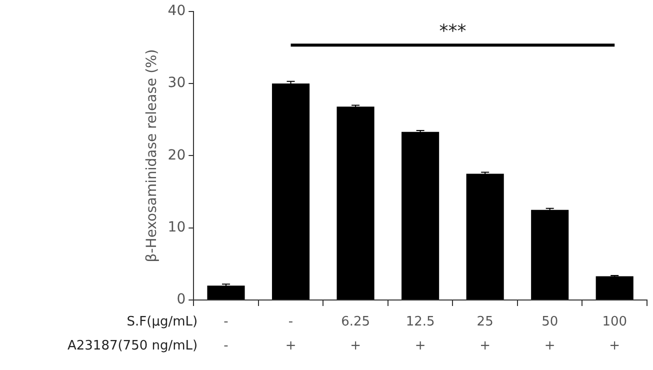  What do you see at coordinates (420, 334) in the screenshot?
I see `x-tick-label: 12.5 +` at bounding box center [420, 334].